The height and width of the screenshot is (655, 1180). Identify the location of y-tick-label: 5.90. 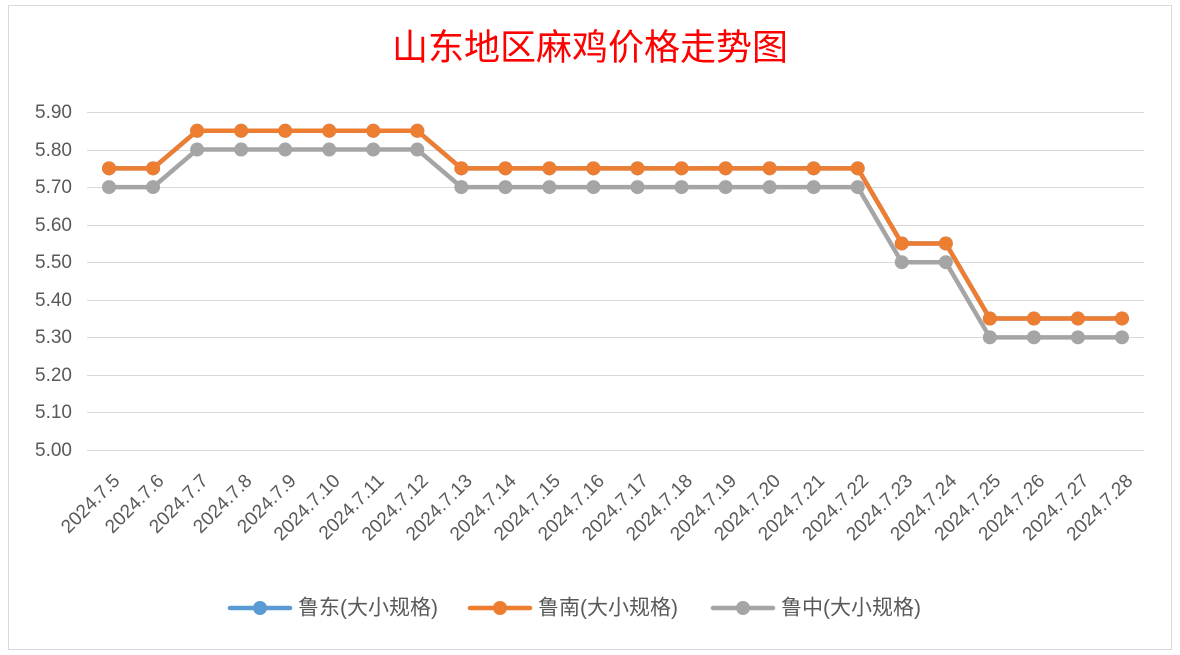
(53, 112).